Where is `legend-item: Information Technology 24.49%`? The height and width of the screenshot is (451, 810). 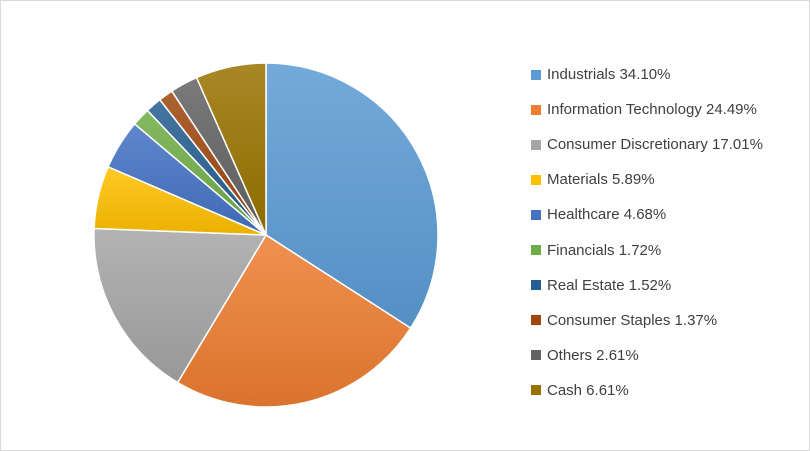 legend-item: Information Technology 24.49% is located at coordinates (666, 109).